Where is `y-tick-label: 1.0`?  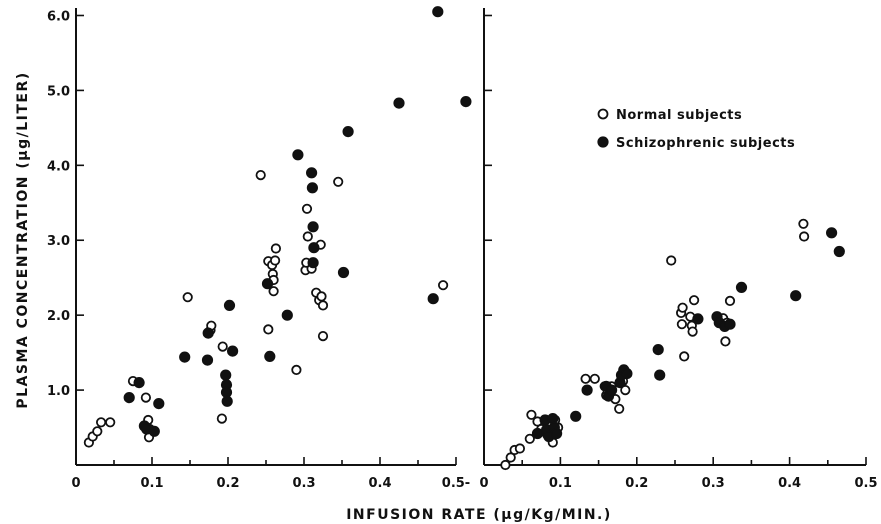
y-tick-label: 1.0 is located at coordinates (58, 391).